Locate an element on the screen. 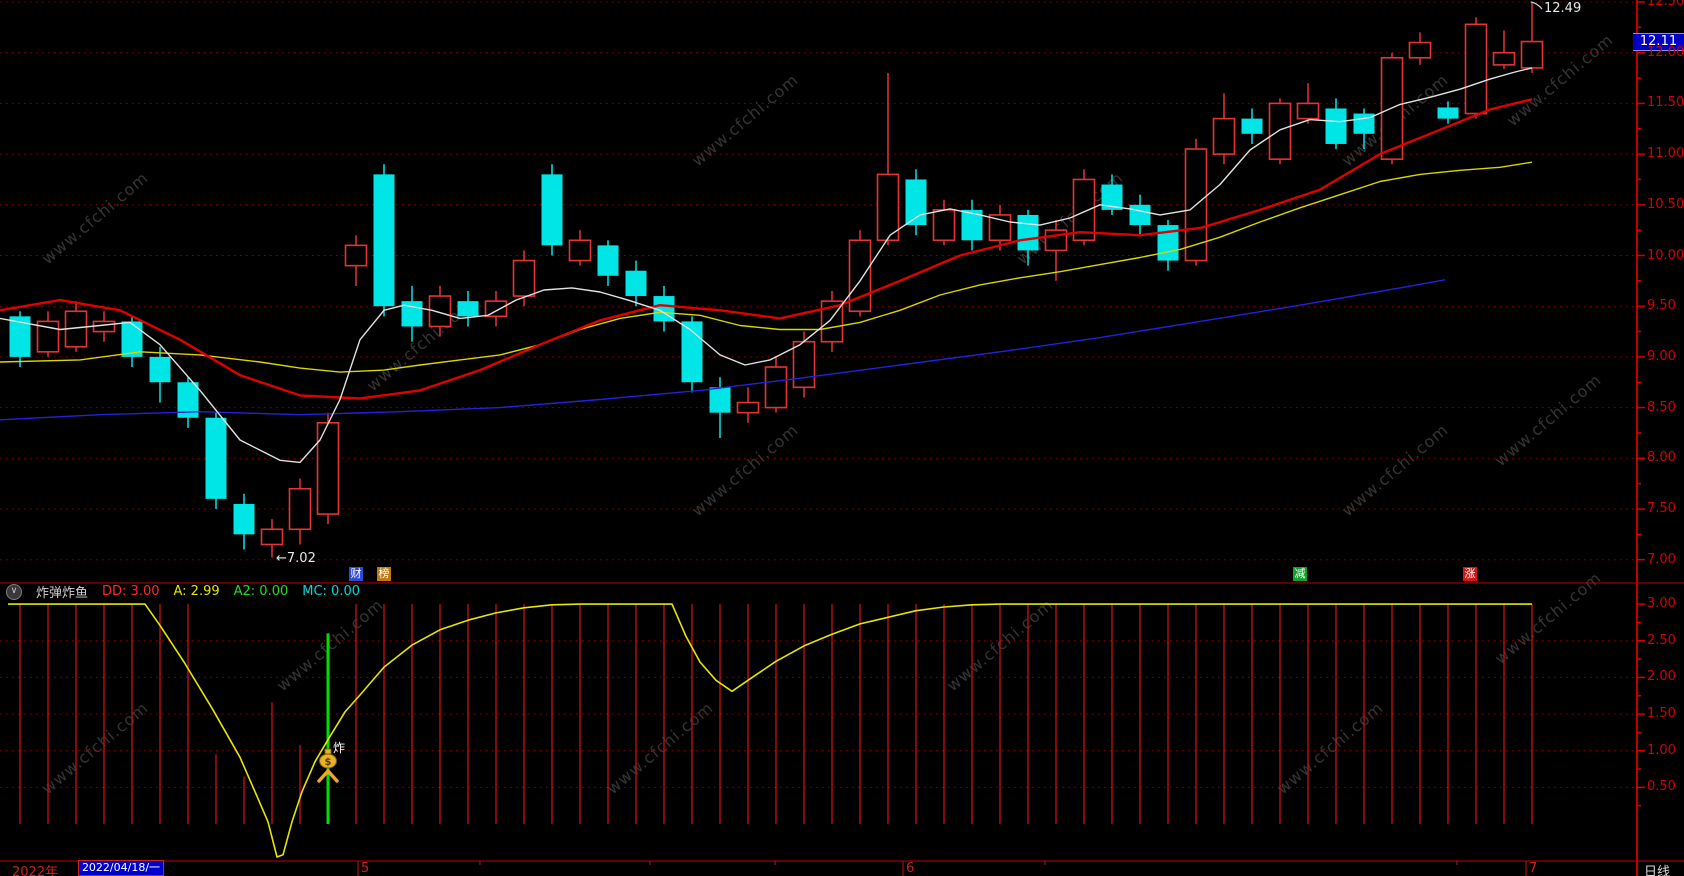  high-annotation-arrow is located at coordinates (1536, 5).